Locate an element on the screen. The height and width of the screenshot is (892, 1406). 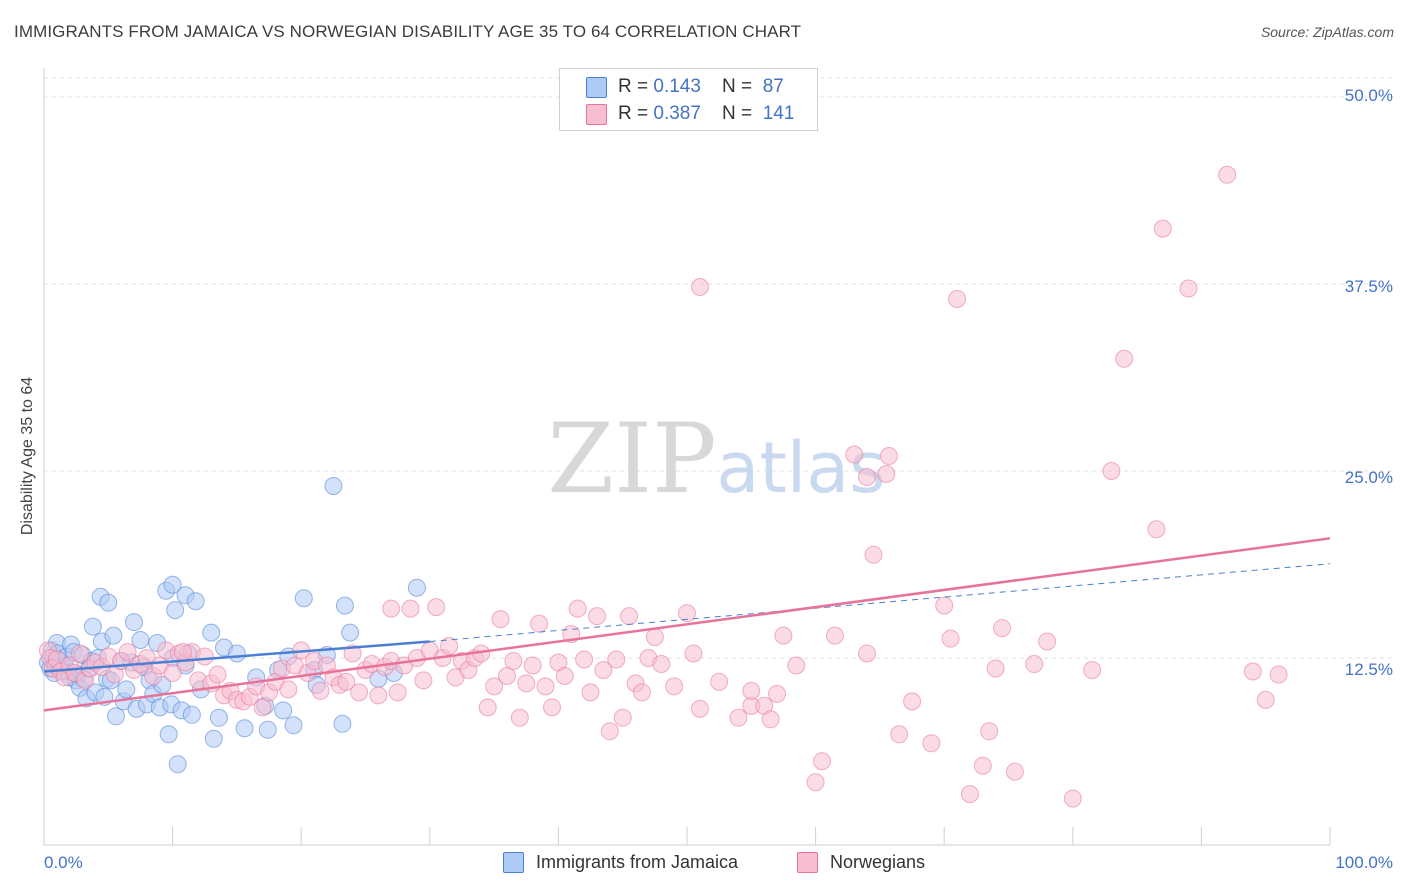
n-value: 141 is located at coordinates (778, 113).